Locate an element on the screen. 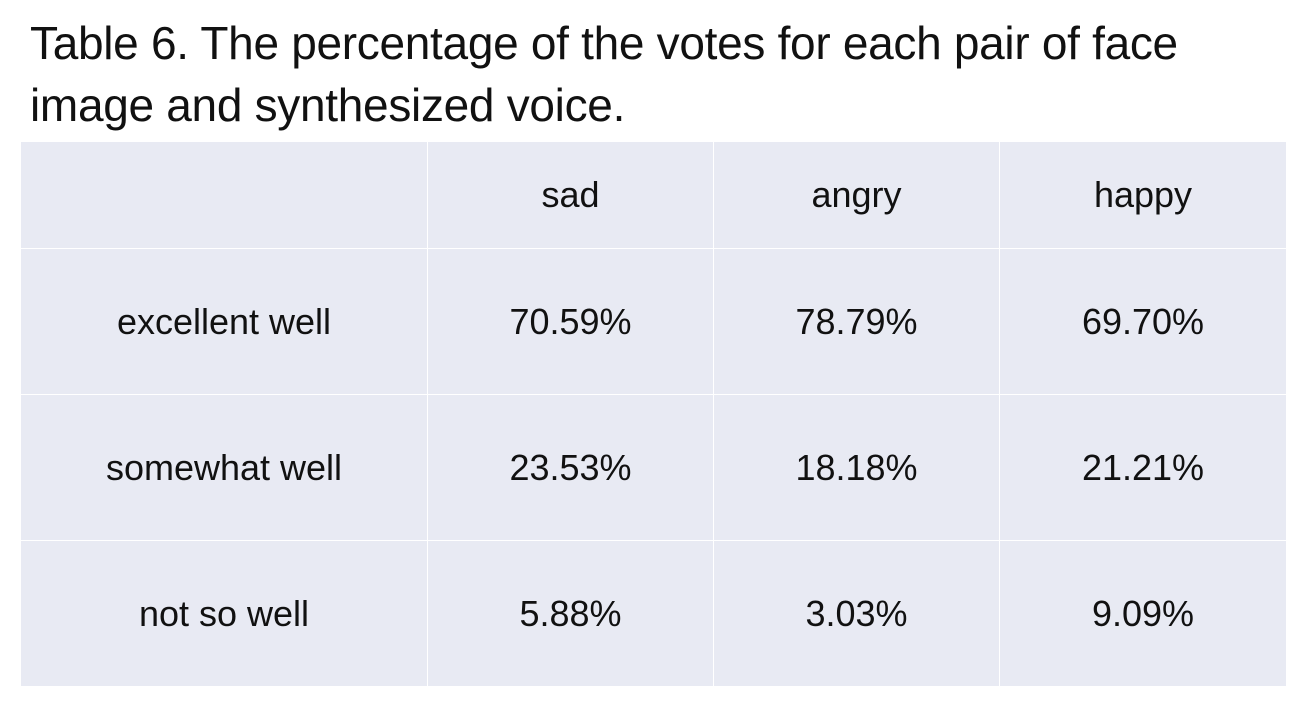  table-cell: 69.70% is located at coordinates (1143, 321).